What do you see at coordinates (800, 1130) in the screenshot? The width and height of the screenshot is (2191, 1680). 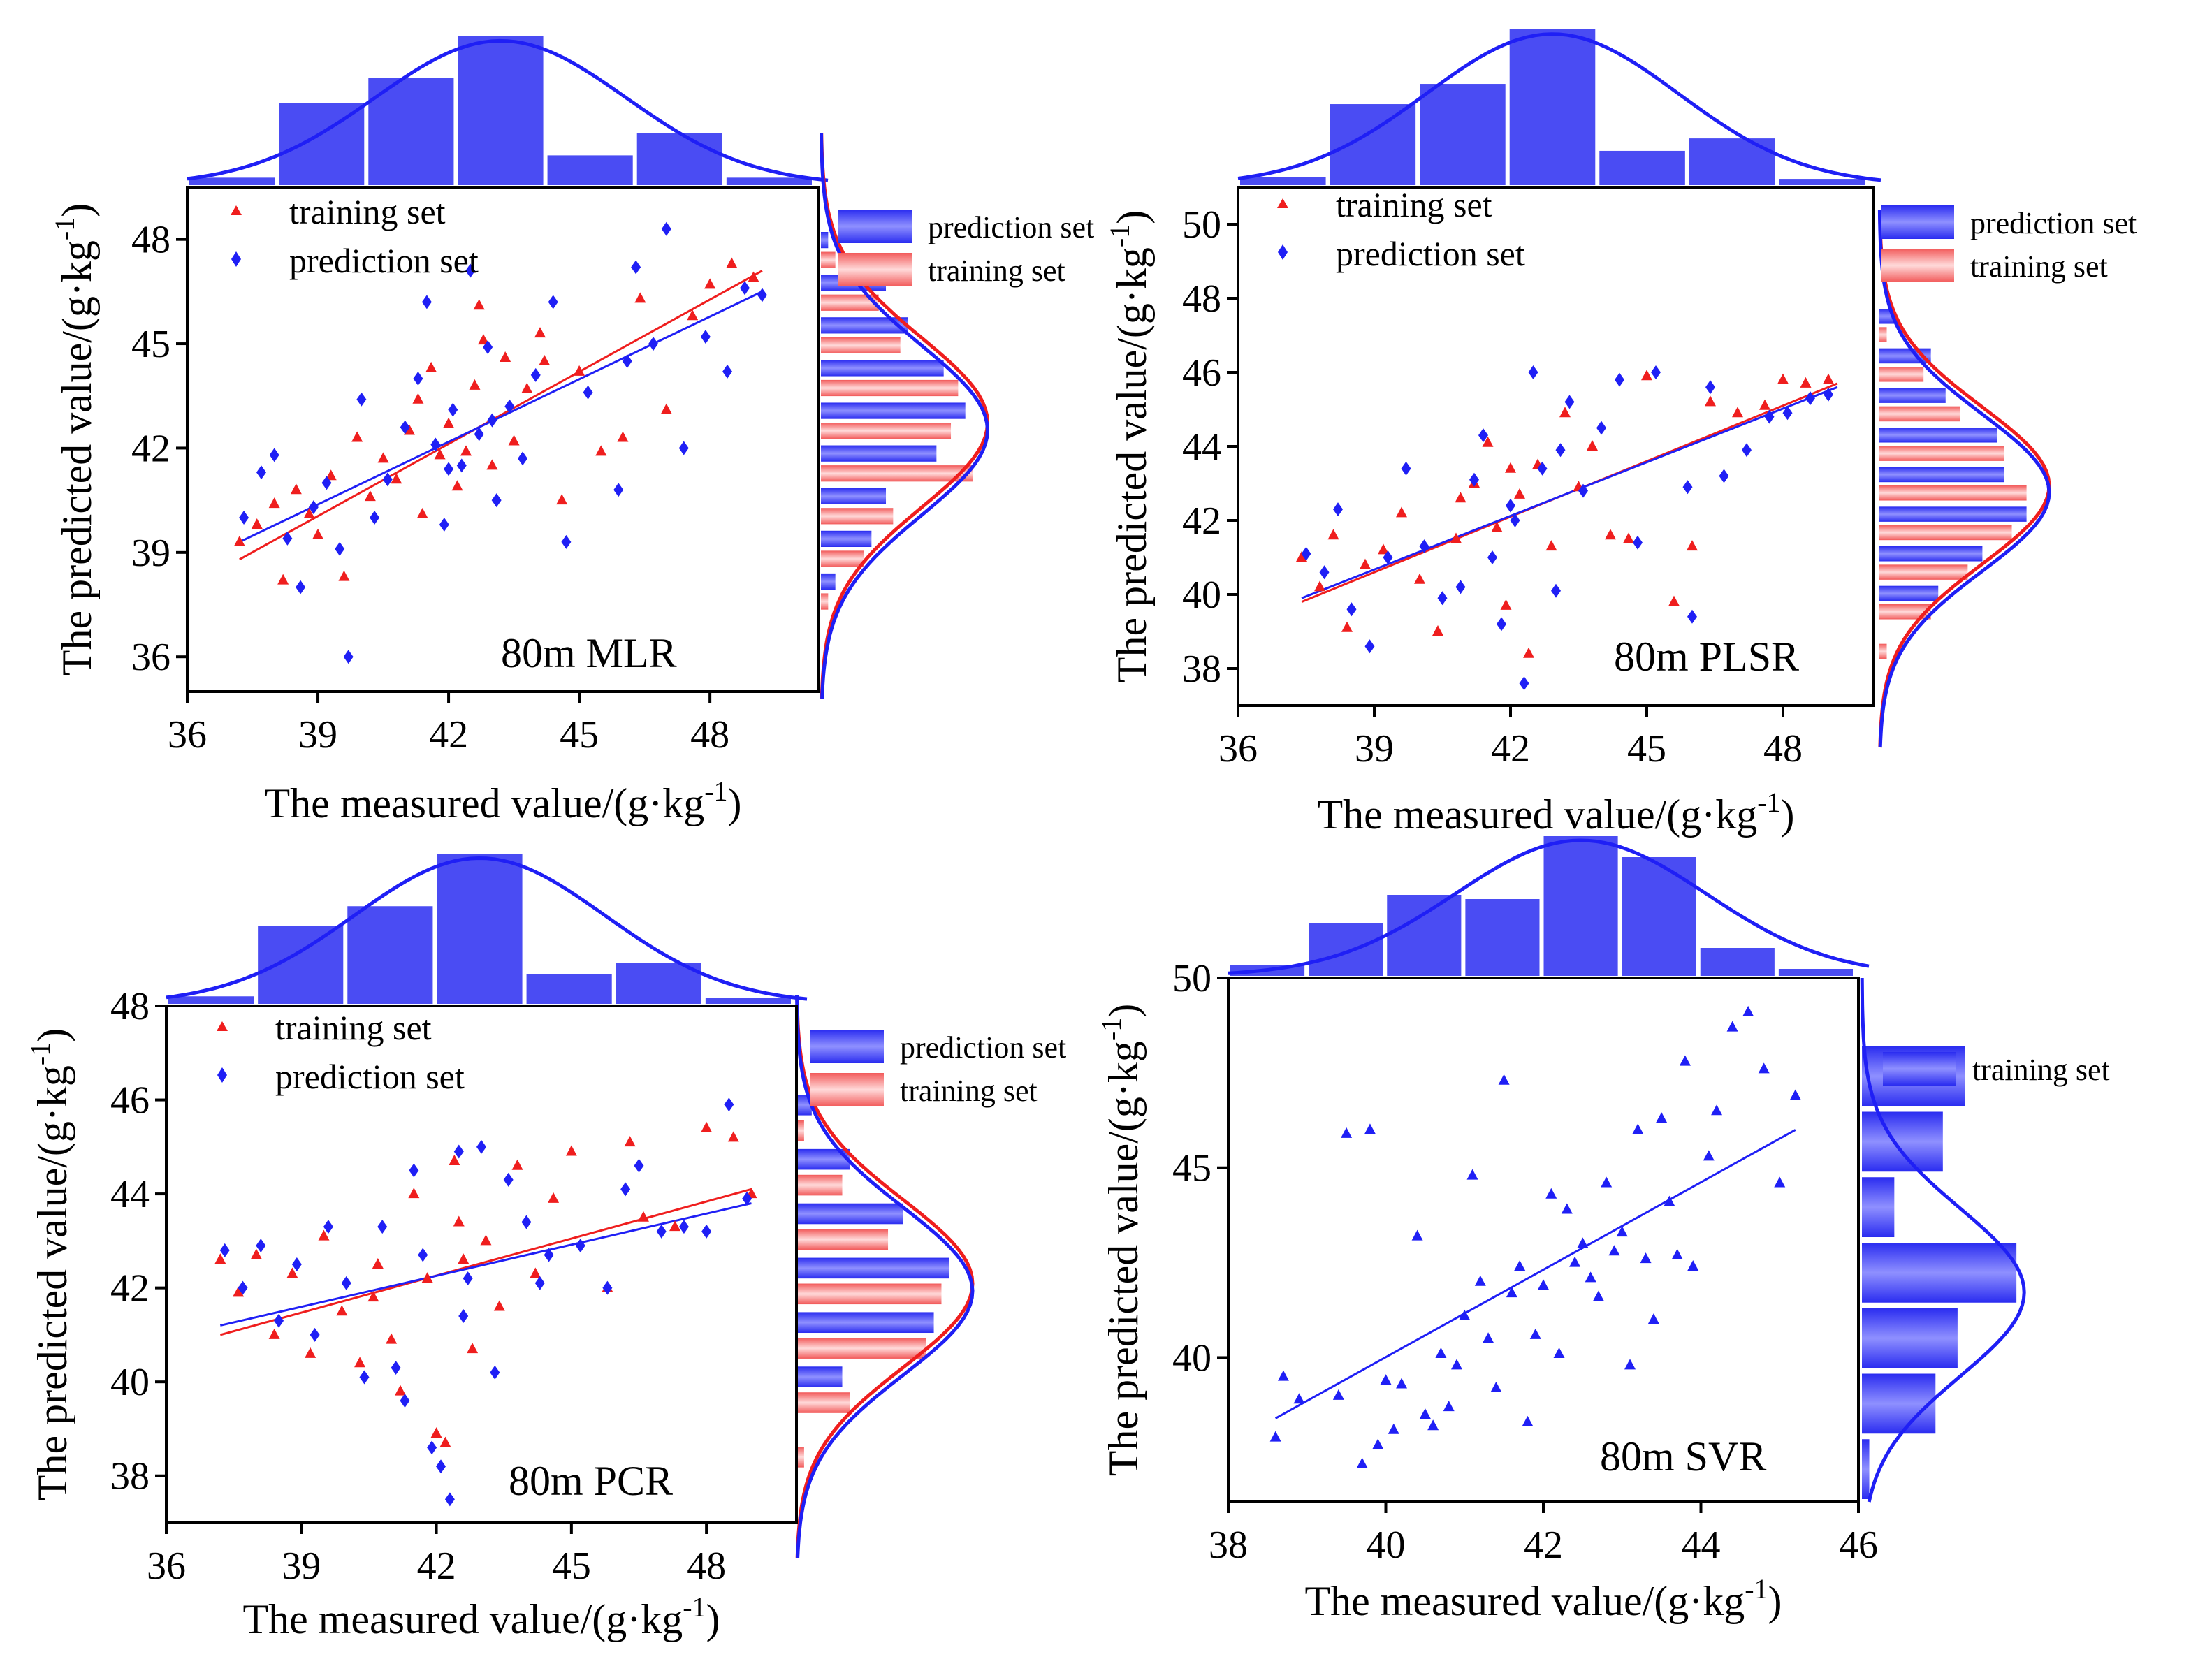 I see `side-hist-bar-training` at bounding box center [800, 1130].